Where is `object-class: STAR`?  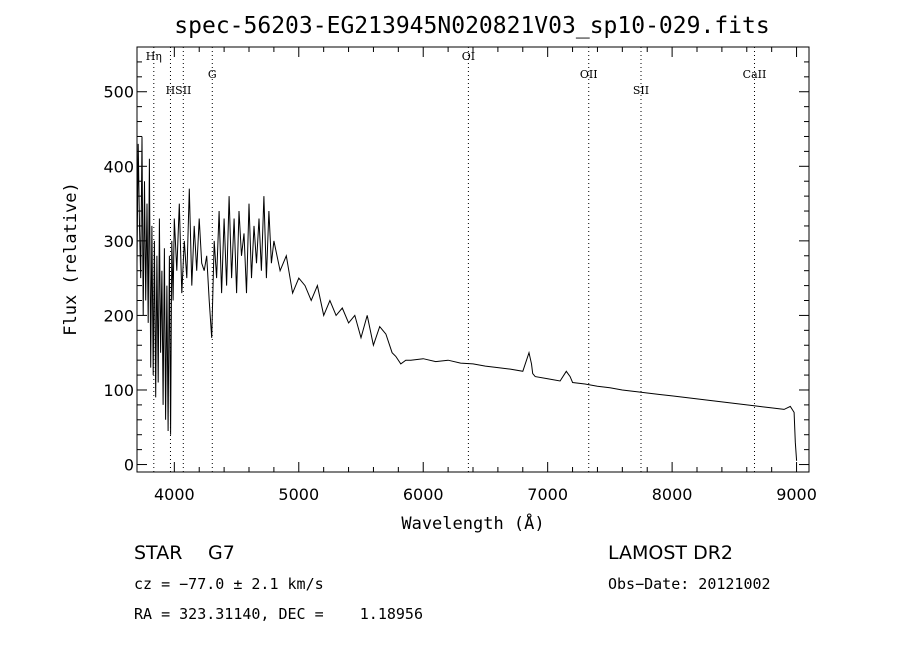 object-class: STAR is located at coordinates (158, 553).